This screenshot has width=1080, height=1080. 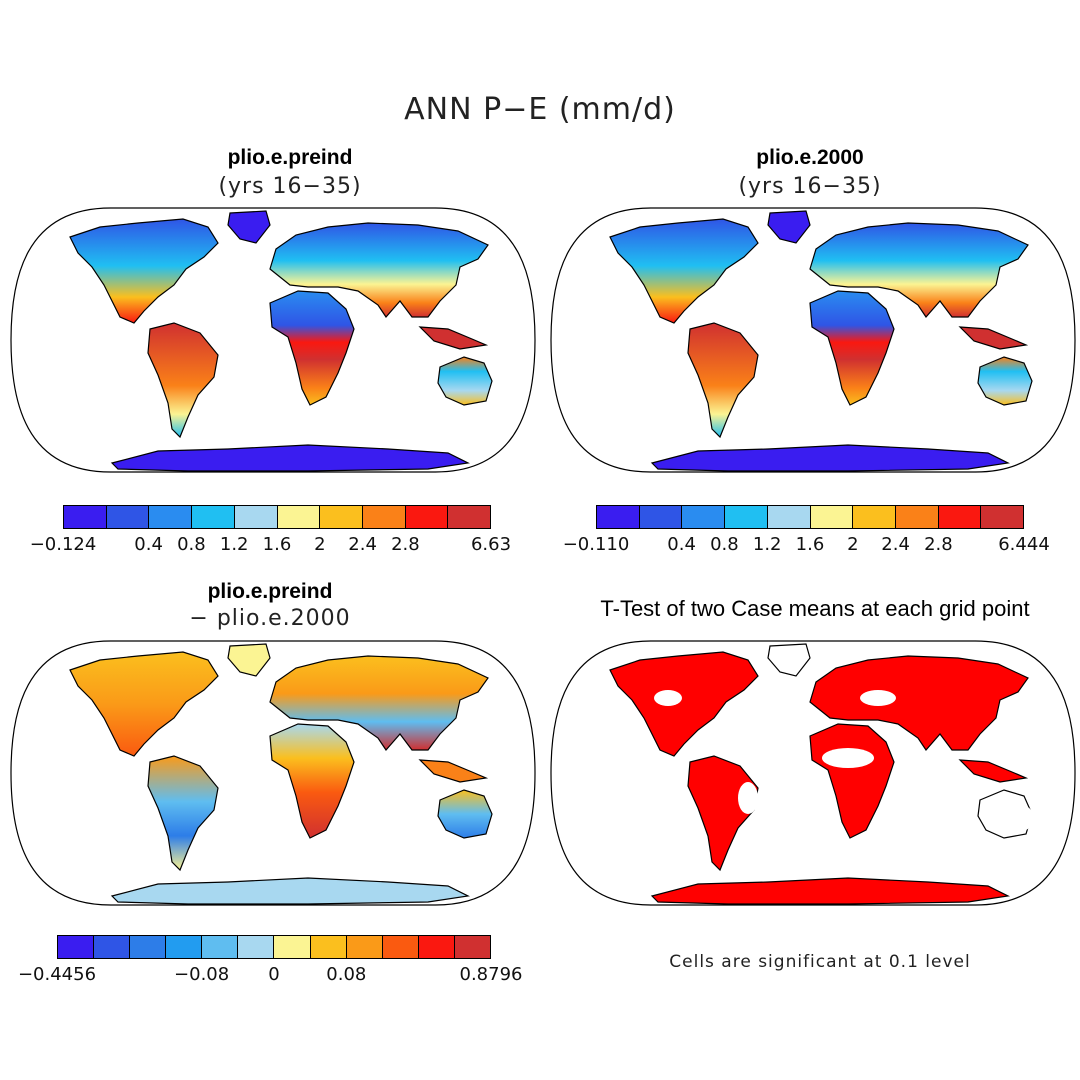 What do you see at coordinates (270, 591) in the screenshot?
I see `panel-title-bottom-left: plio.e.preind` at bounding box center [270, 591].